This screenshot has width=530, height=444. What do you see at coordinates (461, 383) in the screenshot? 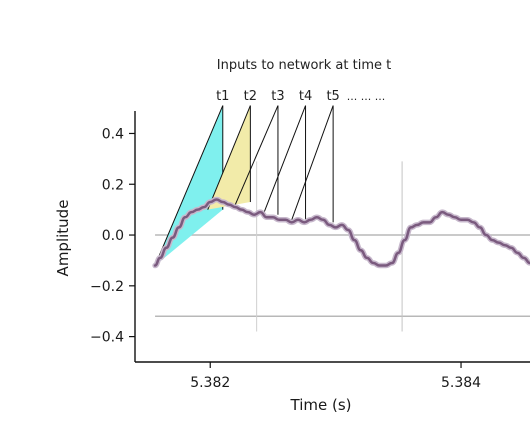
I see `x-tick-label: 5.384` at bounding box center [461, 383].